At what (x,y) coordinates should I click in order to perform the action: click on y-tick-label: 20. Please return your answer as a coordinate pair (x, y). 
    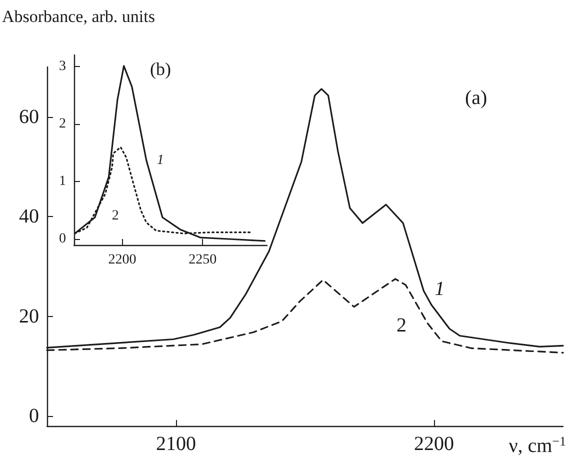
    Looking at the image, I should click on (29, 316).